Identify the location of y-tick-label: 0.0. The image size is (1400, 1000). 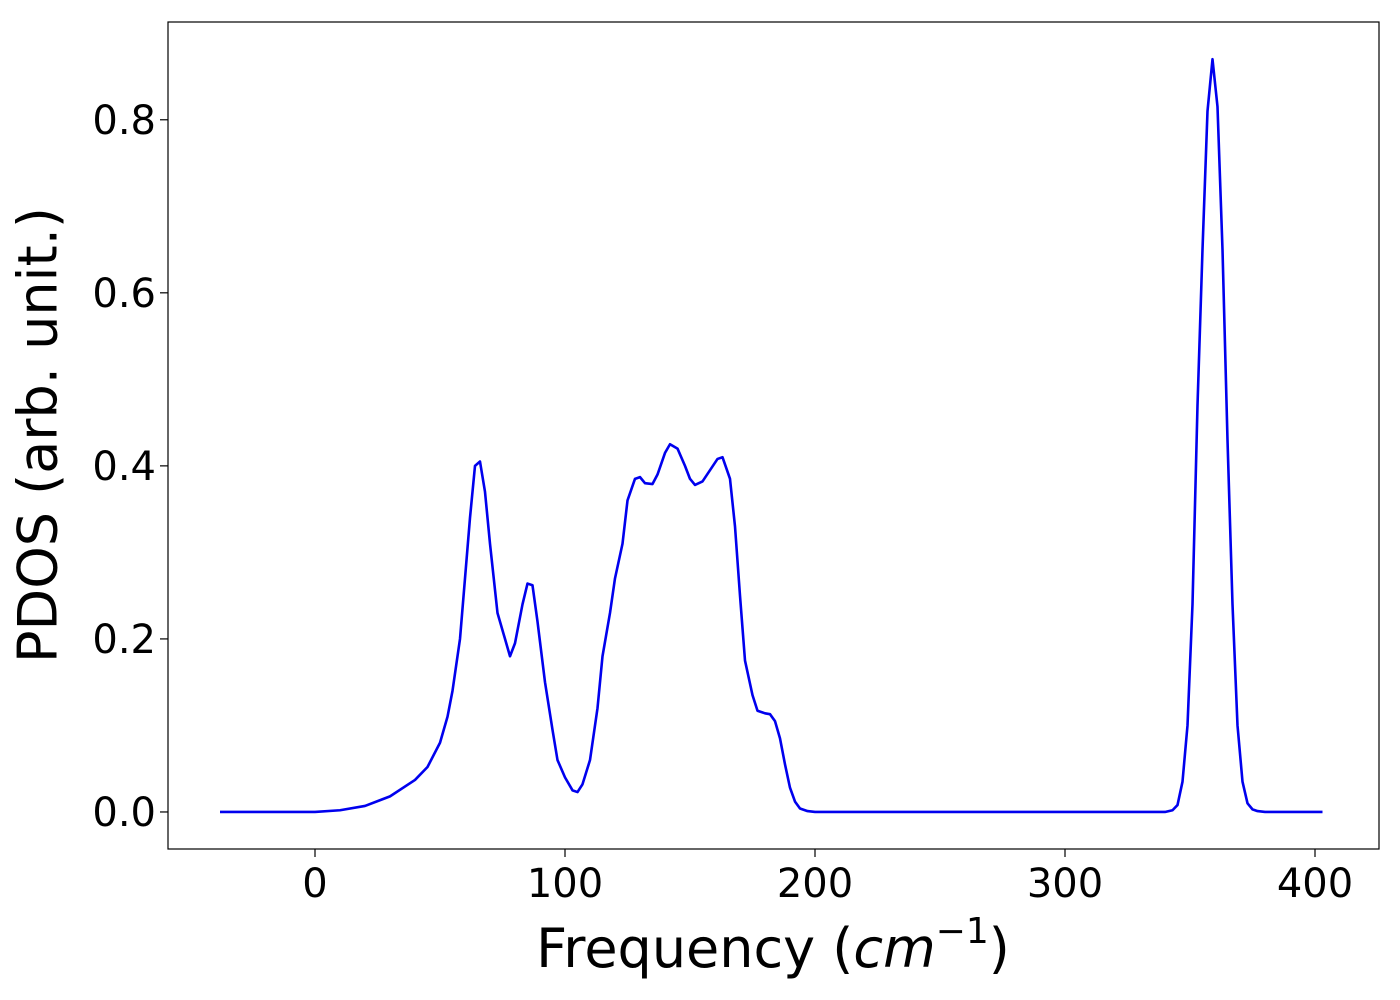
(124, 813).